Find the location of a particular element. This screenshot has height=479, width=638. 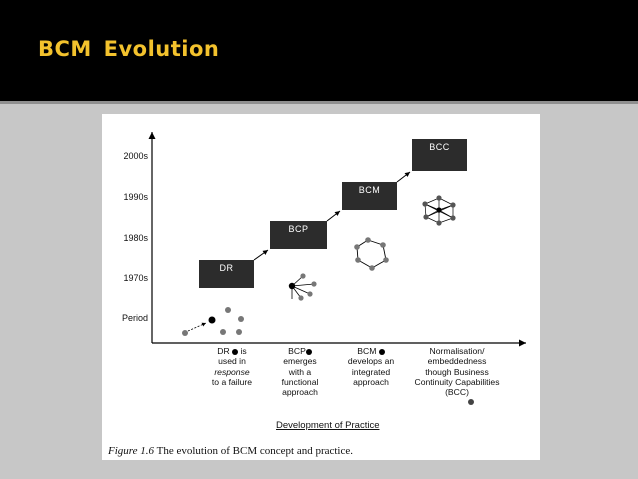

stage-bcm-line2: develops an is located at coordinates (371, 361).